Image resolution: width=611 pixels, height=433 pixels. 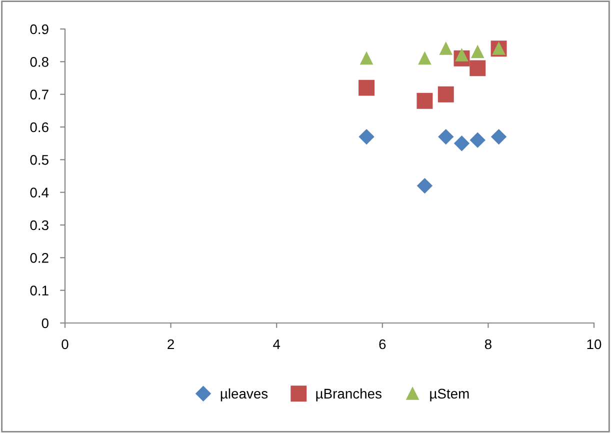 I want to click on x-tick-label: 4, so click(x=276, y=344).